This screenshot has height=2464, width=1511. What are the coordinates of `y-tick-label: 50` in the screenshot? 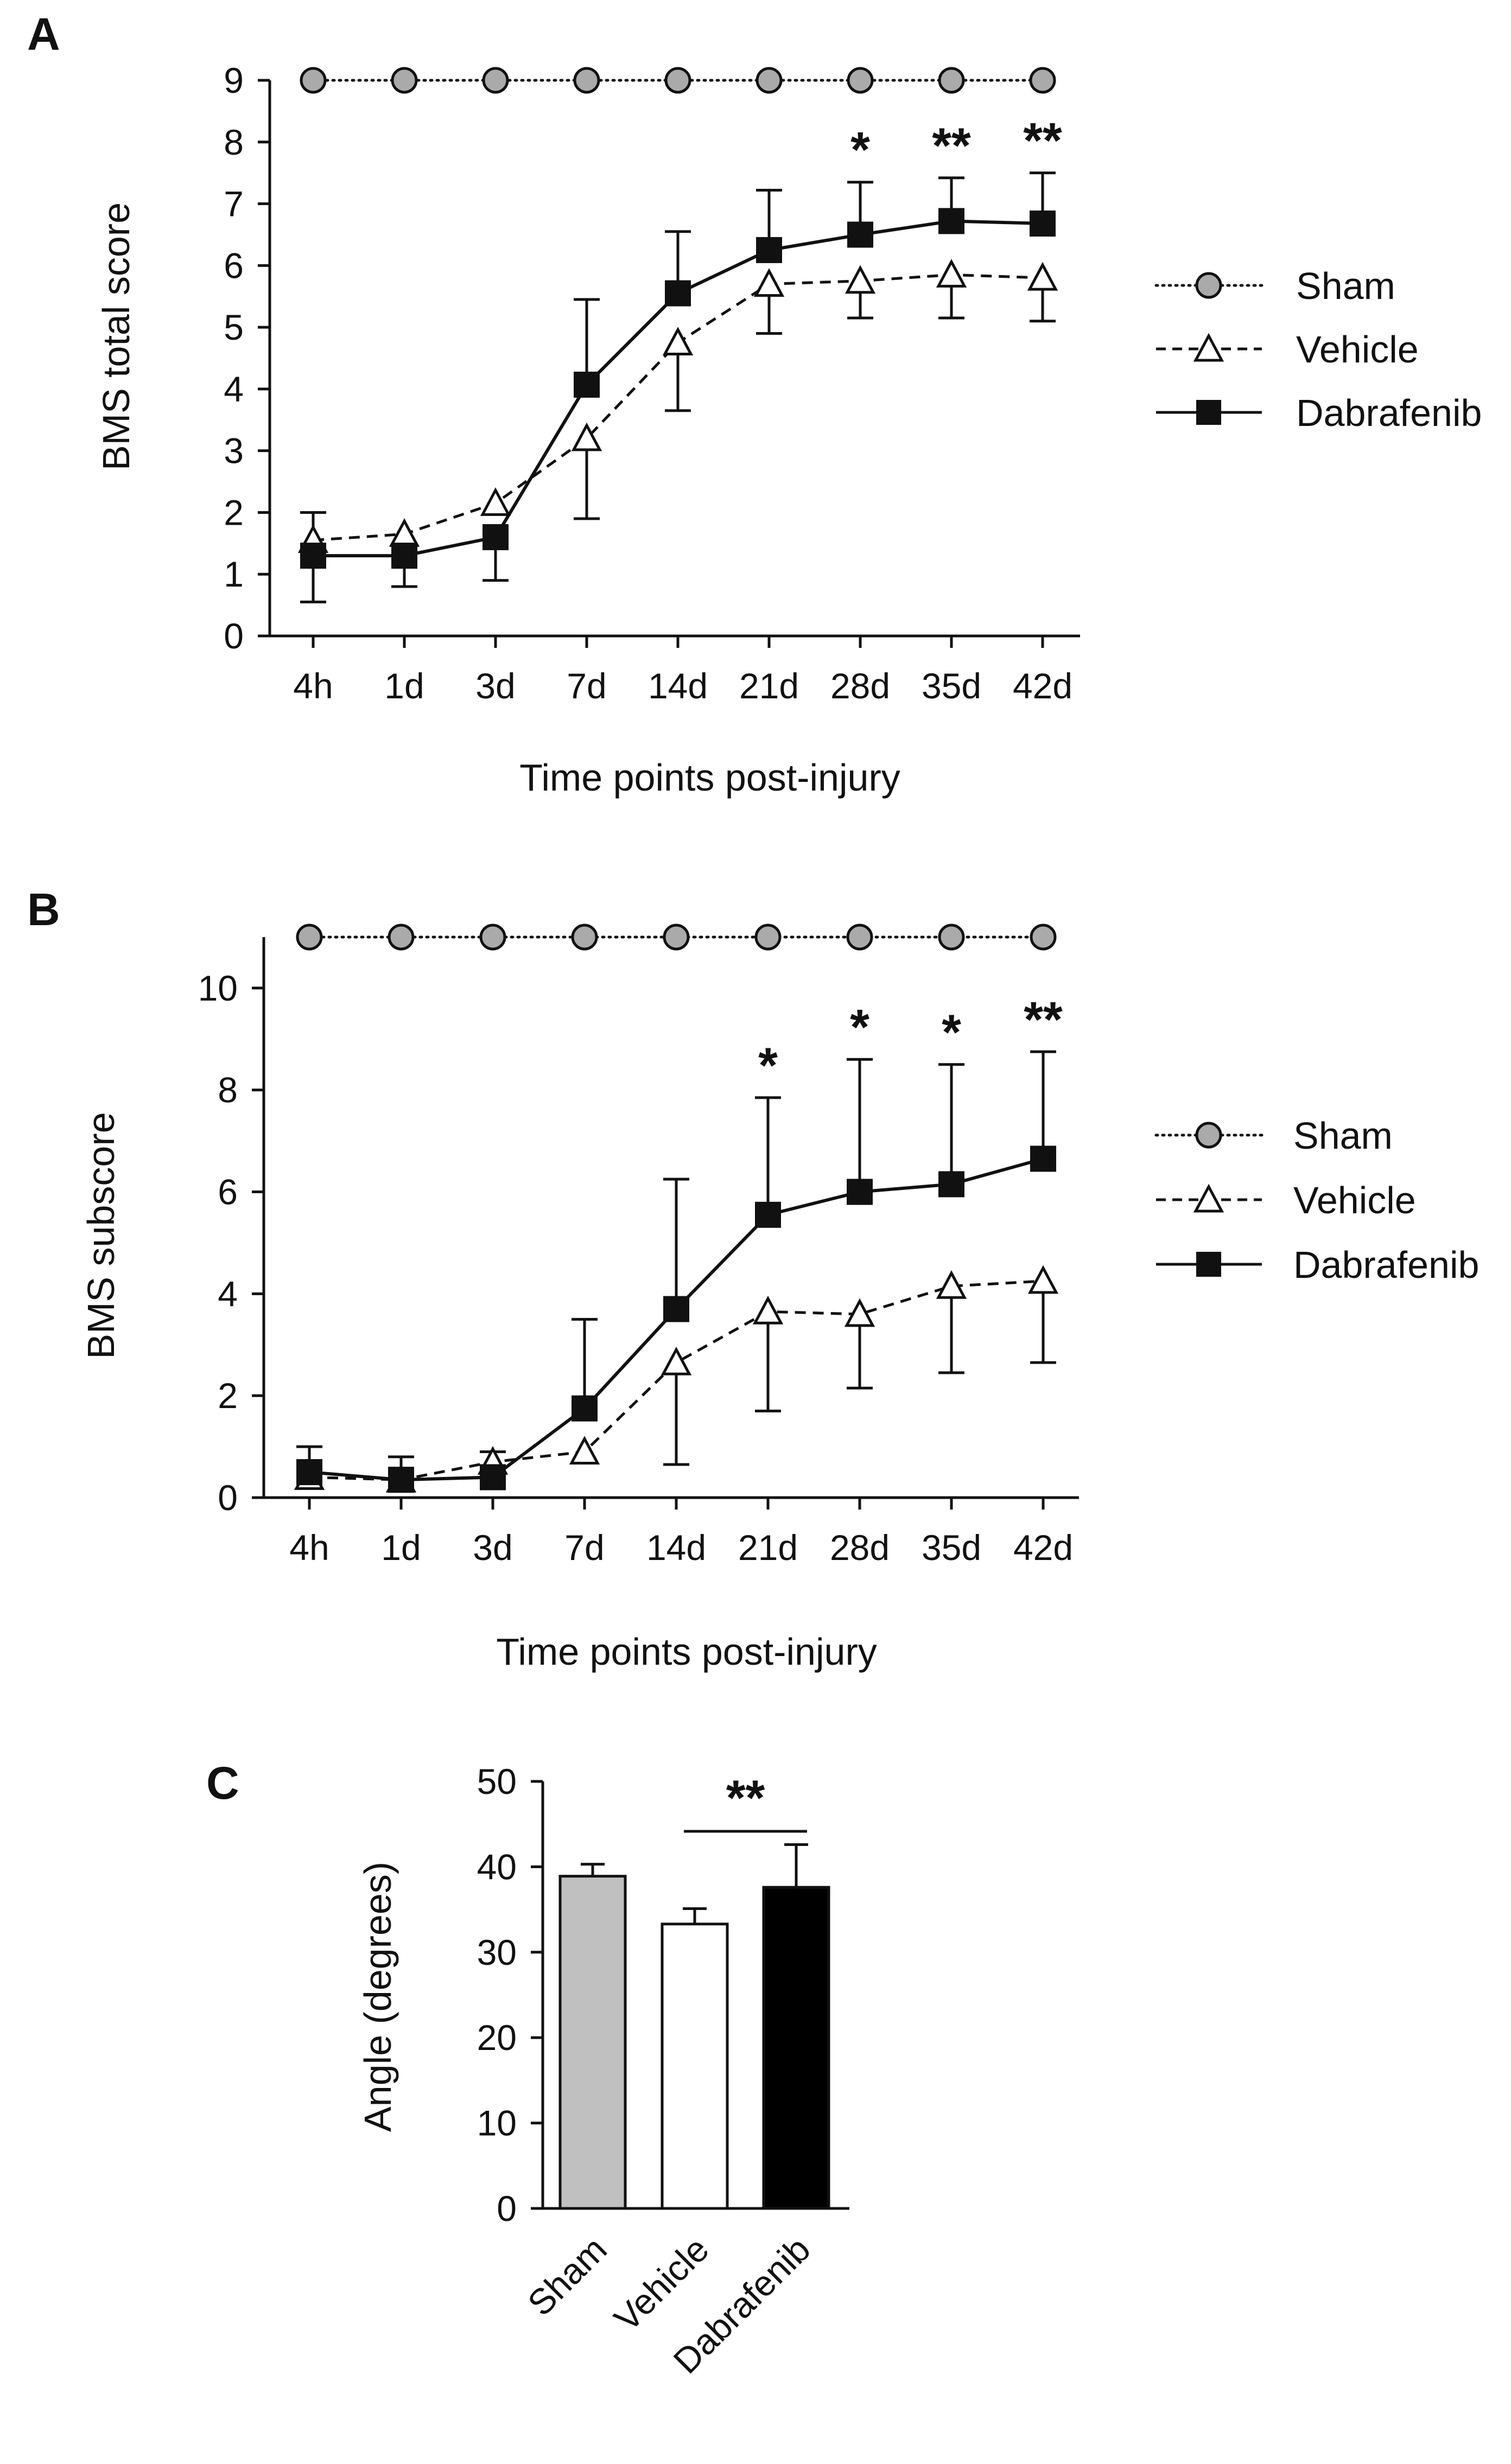 It's located at (497, 1781).